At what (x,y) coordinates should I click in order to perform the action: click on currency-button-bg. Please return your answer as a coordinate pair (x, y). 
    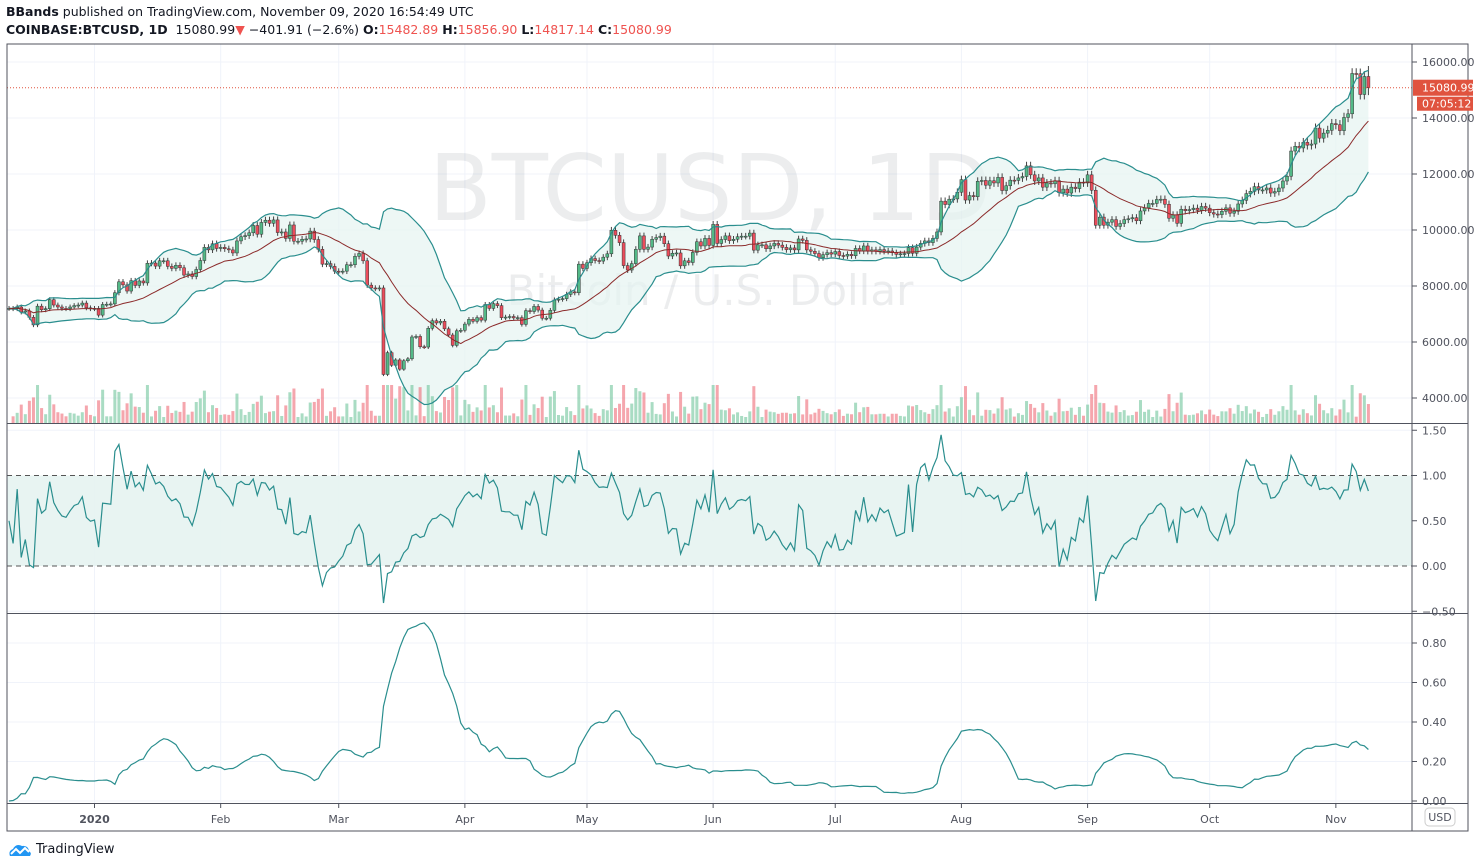
    Looking at the image, I should click on (1440, 817).